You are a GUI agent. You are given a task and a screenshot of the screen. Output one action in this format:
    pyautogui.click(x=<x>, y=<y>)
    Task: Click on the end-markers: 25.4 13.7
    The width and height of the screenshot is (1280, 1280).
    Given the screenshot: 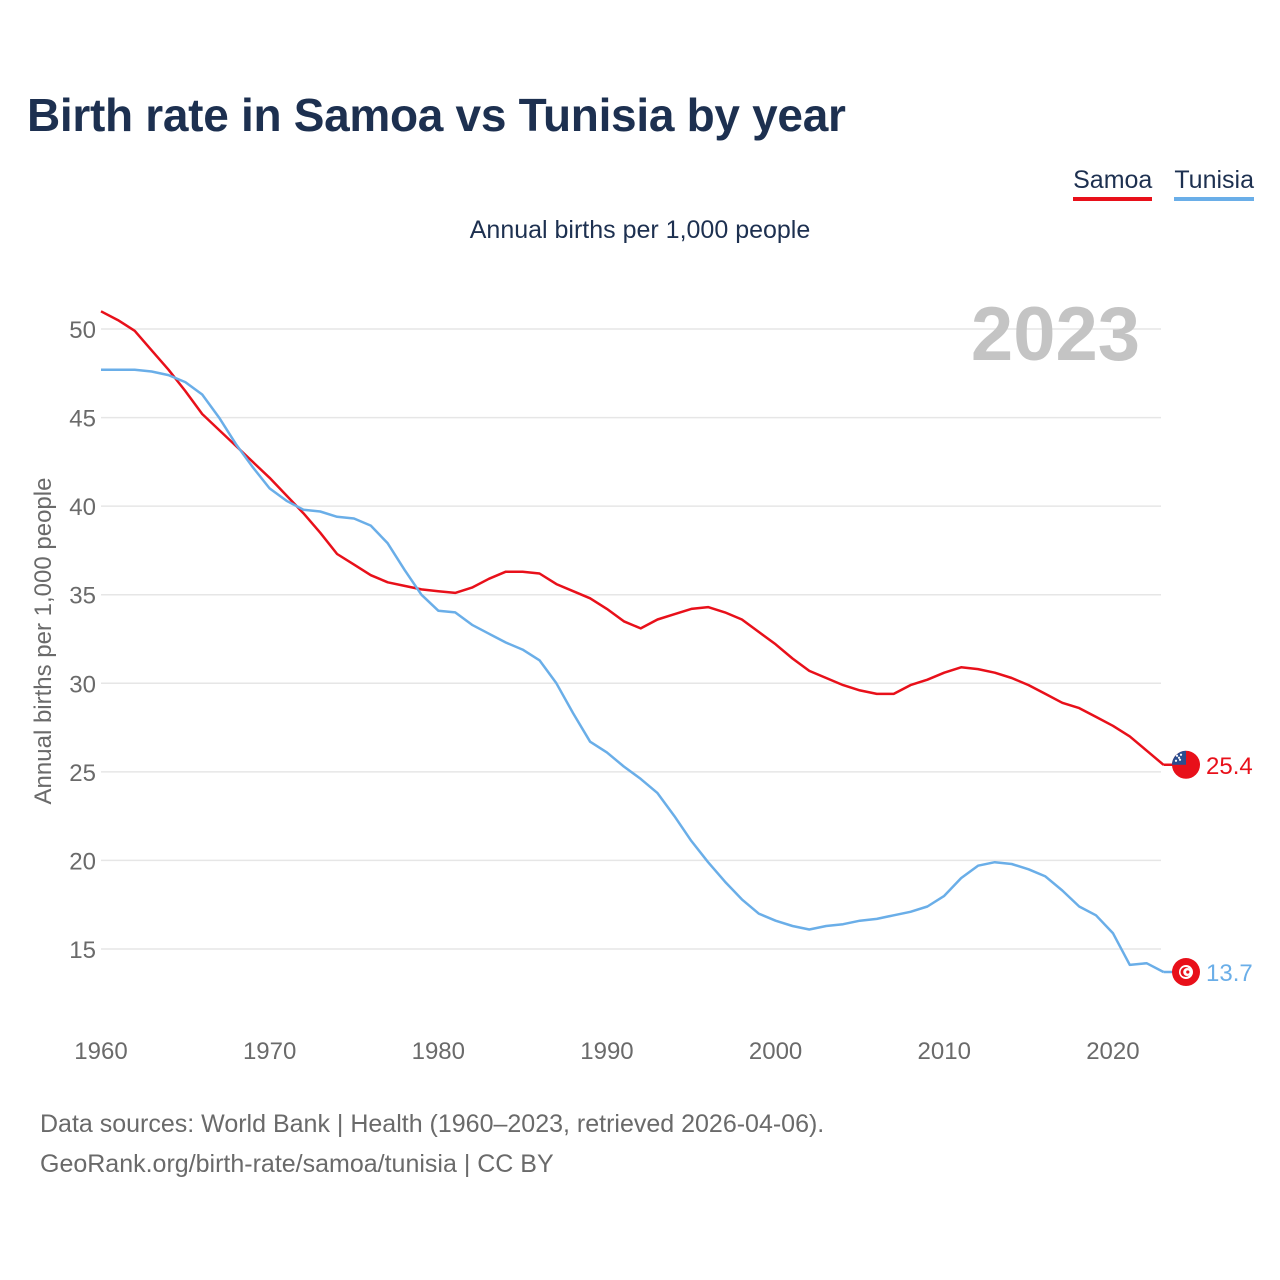 What is the action you would take?
    pyautogui.click(x=1208, y=868)
    